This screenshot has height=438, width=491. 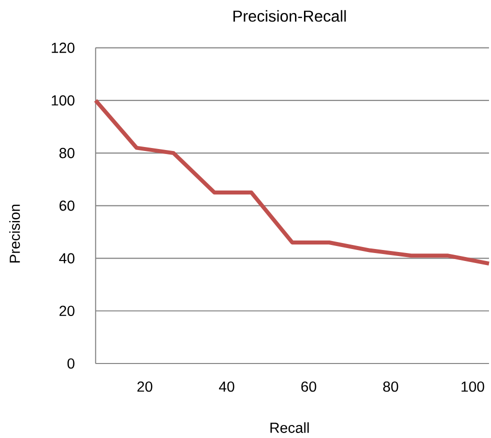 What do you see at coordinates (308, 386) in the screenshot?
I see `x-tick-label: 60` at bounding box center [308, 386].